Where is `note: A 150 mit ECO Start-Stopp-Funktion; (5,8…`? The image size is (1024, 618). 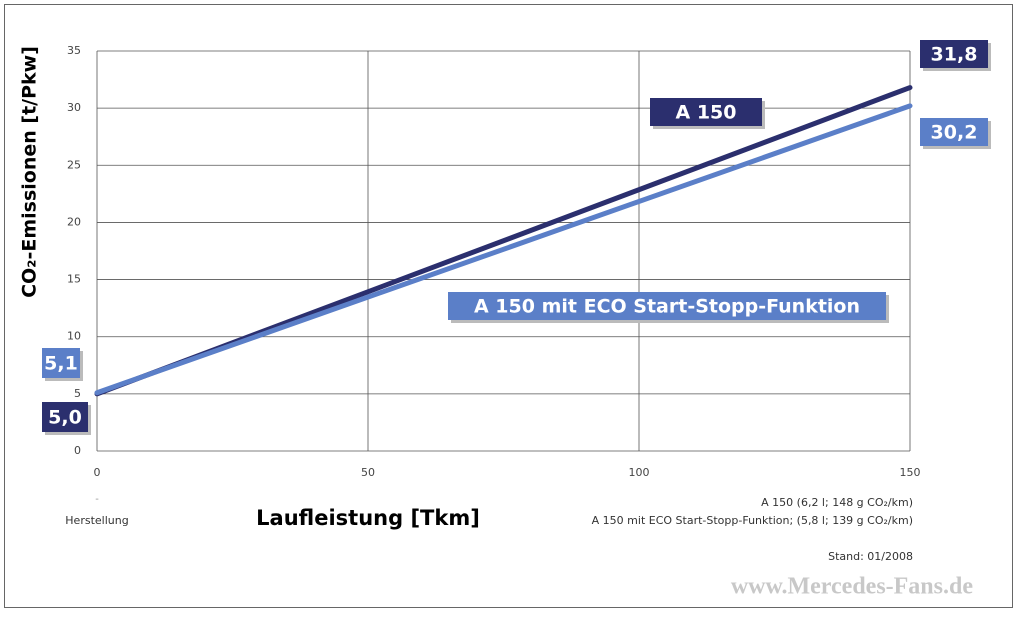 note: A 150 mit ECO Start-Stopp-Funktion; (5,8… is located at coordinates (752, 520).